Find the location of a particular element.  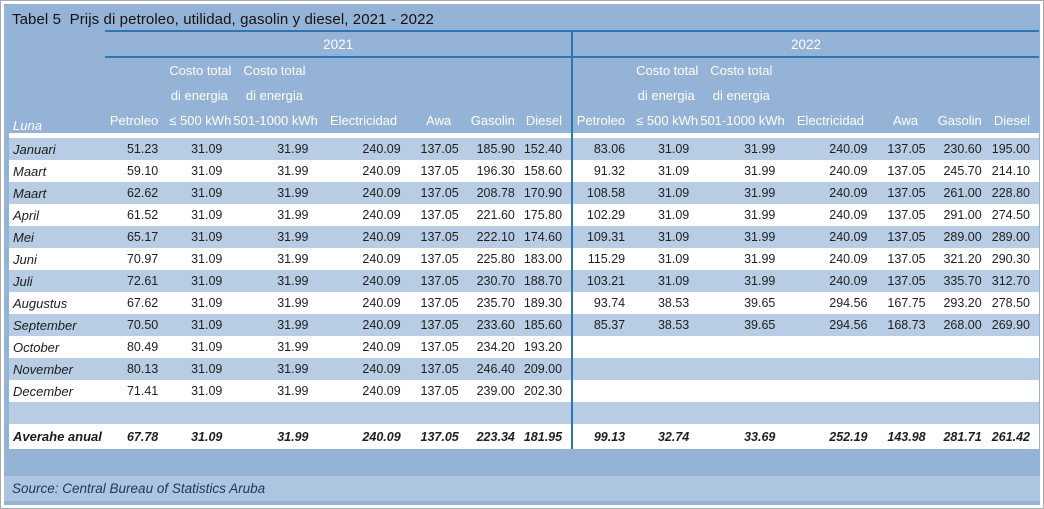

value-cell: 230.70 is located at coordinates (495, 281).